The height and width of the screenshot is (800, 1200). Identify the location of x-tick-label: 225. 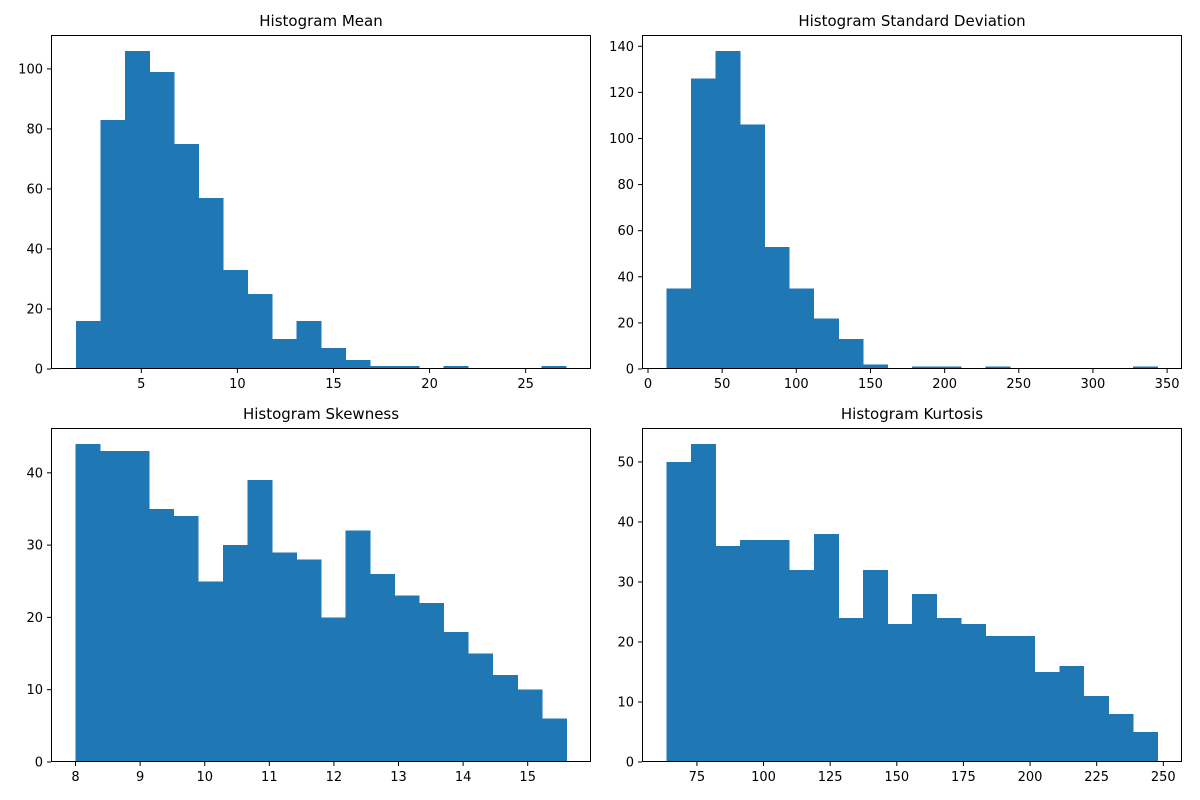
(1096, 777).